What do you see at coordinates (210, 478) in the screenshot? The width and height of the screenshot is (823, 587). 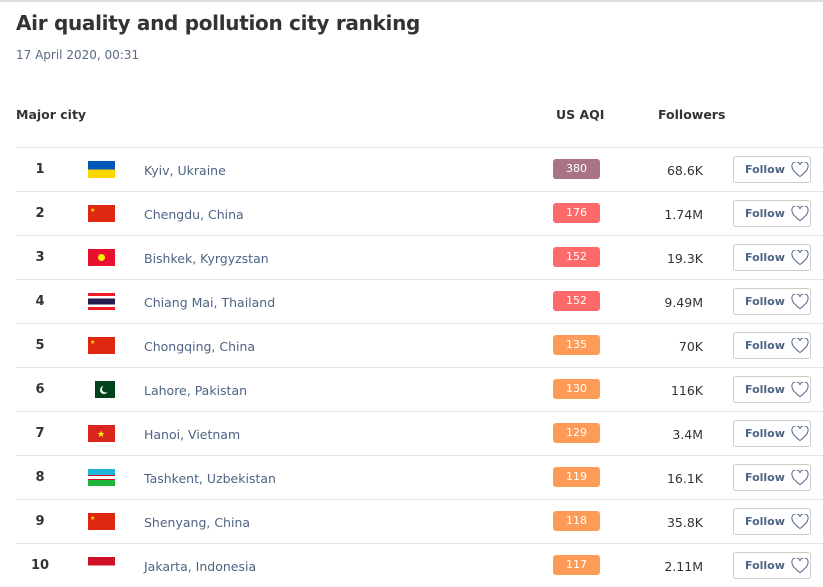 I see `city-link: Tashkent, Uzbekistan` at bounding box center [210, 478].